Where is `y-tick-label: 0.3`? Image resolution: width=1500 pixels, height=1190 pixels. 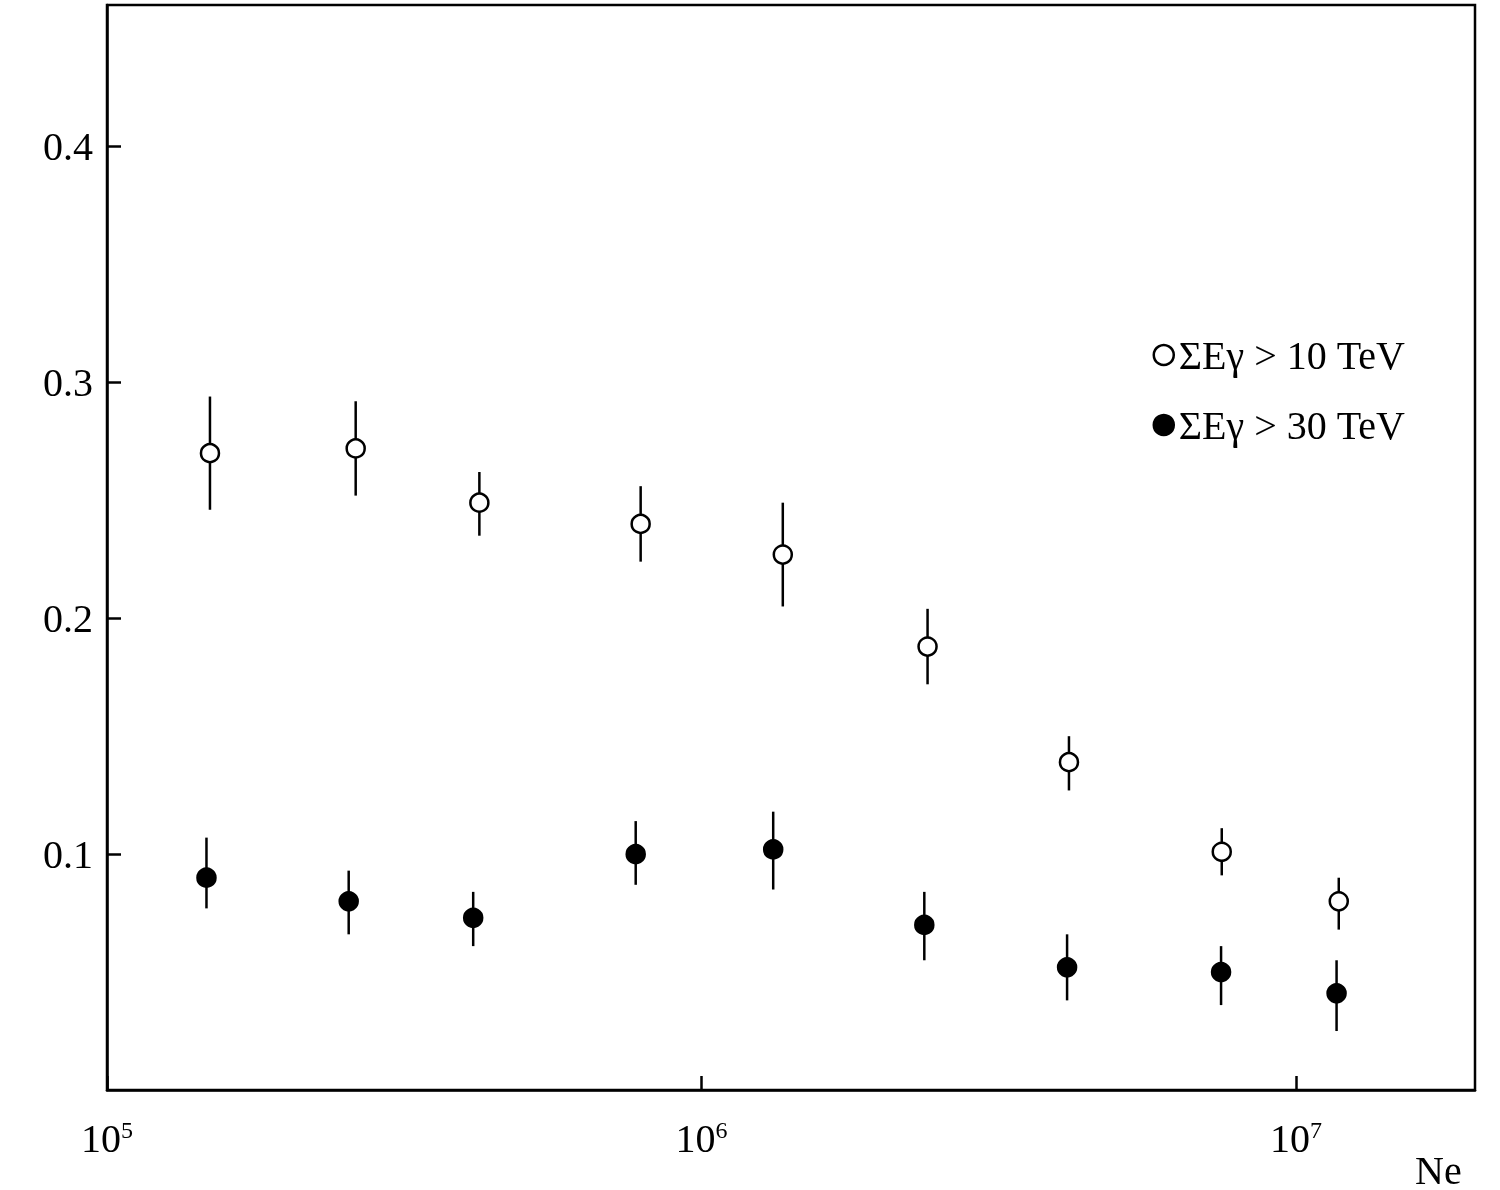 y-tick-label: 0.3 is located at coordinates (68, 382).